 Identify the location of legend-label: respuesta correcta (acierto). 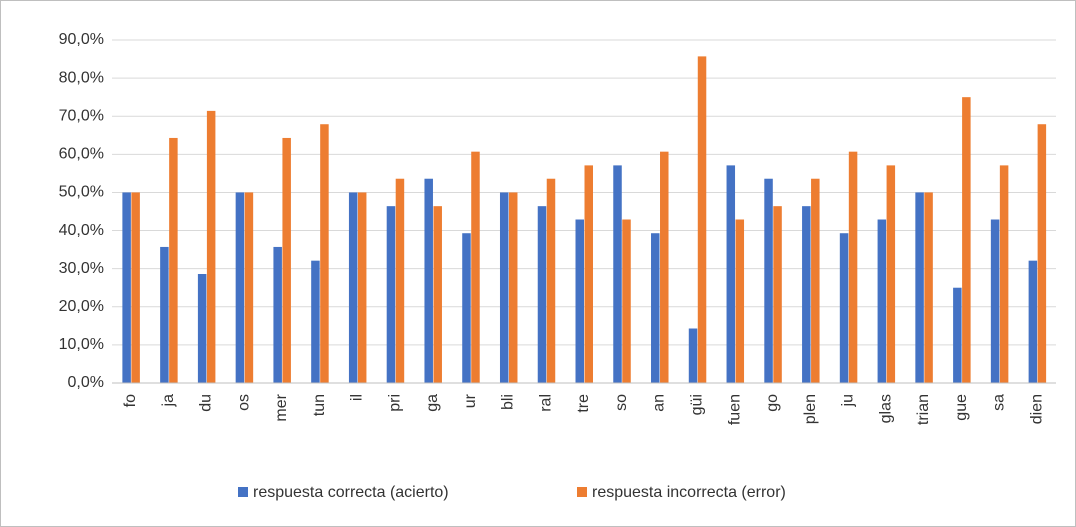
(351, 492).